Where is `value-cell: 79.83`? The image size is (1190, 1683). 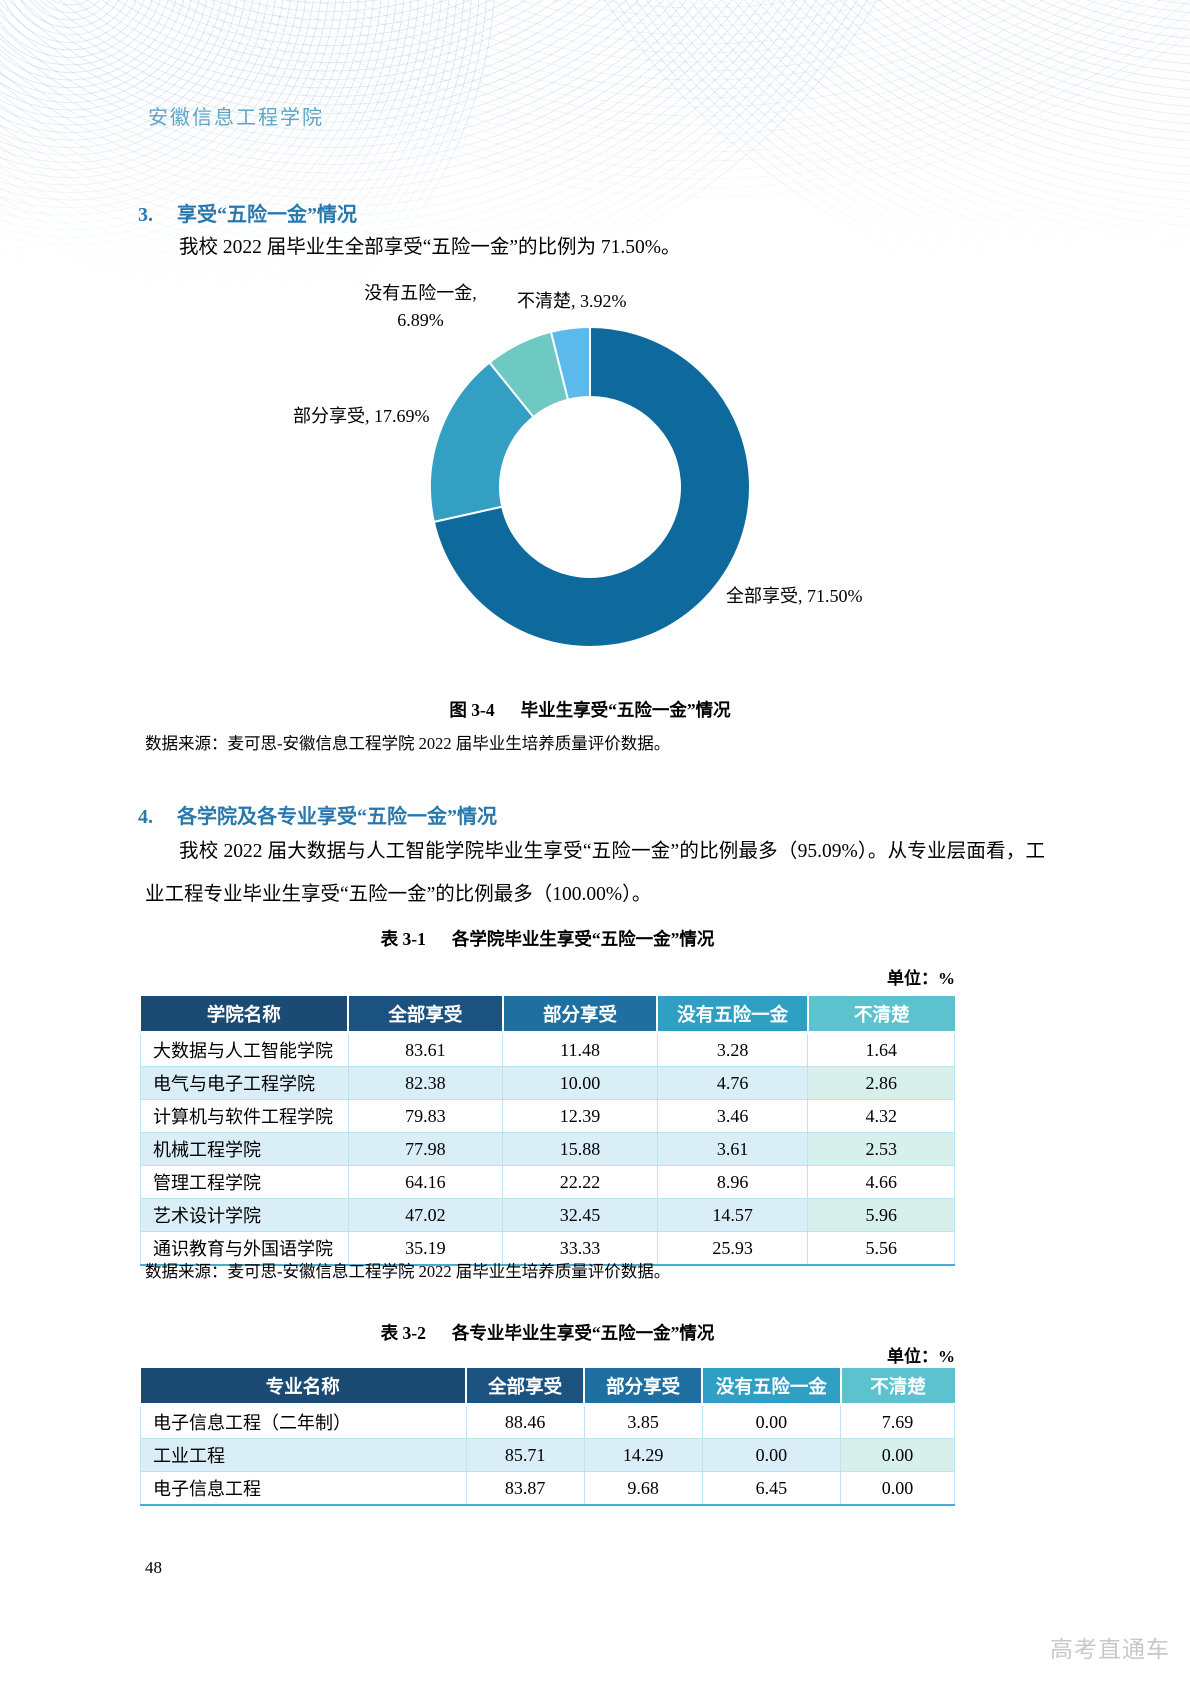 value-cell: 79.83 is located at coordinates (425, 1116).